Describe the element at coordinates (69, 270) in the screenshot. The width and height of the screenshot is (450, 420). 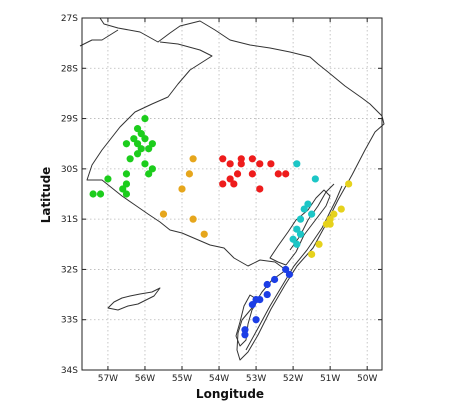
I see `y-tick-label: 32S` at that location.